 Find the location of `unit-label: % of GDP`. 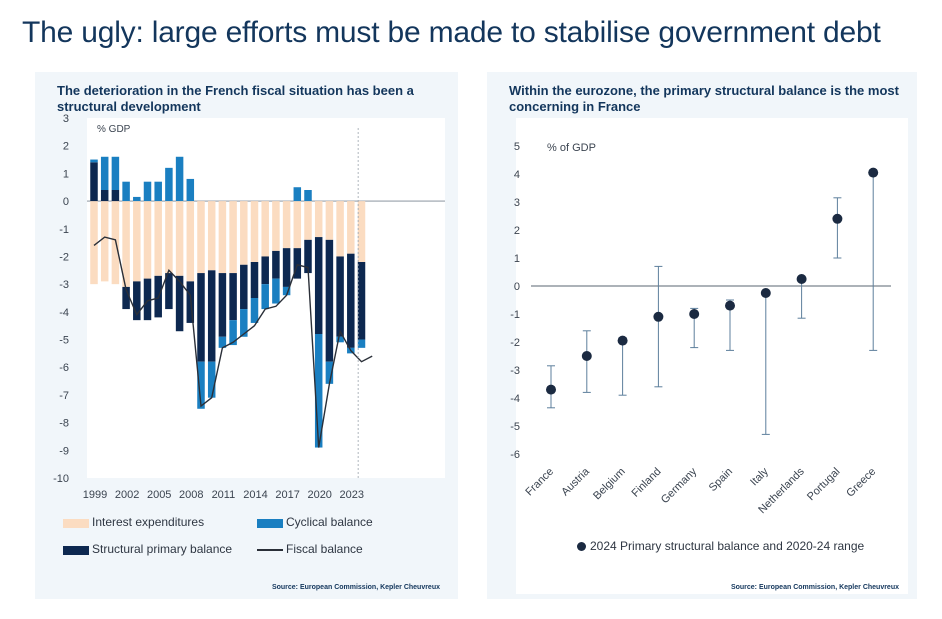

unit-label: % of GDP is located at coordinates (571, 148).